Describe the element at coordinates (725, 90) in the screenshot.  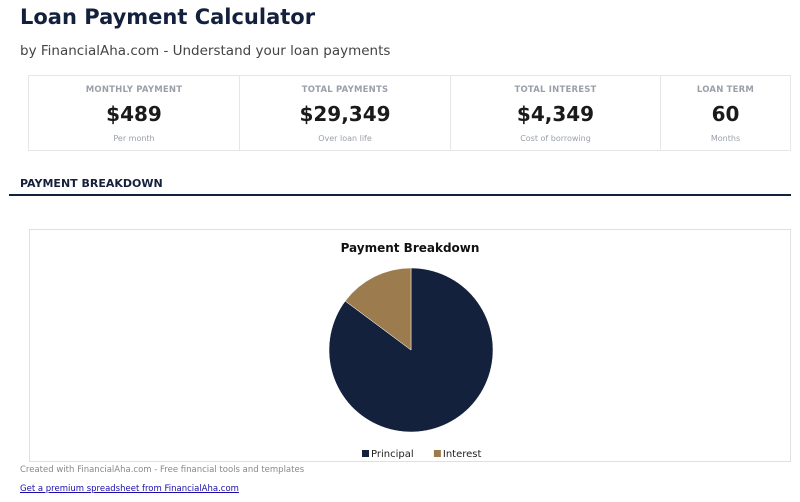
I see `stat-label: LOAN TERM` at that location.